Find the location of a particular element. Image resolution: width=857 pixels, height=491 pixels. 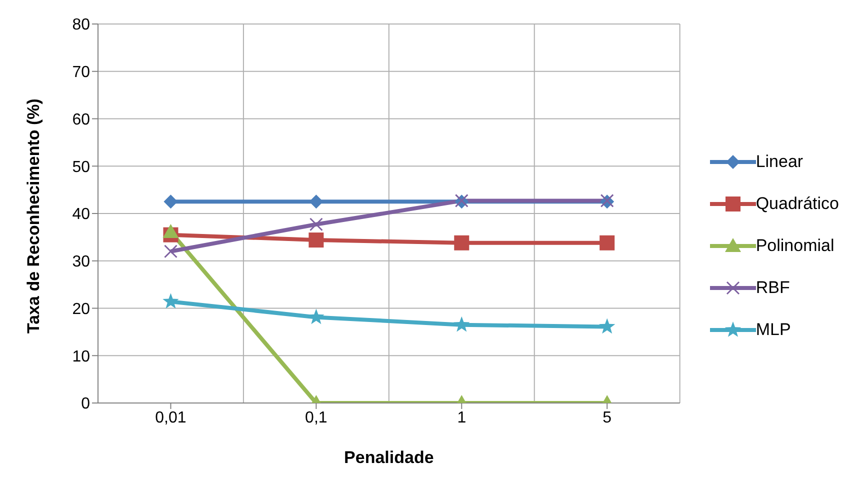

x-axis-title: Penalidade is located at coordinates (389, 457).